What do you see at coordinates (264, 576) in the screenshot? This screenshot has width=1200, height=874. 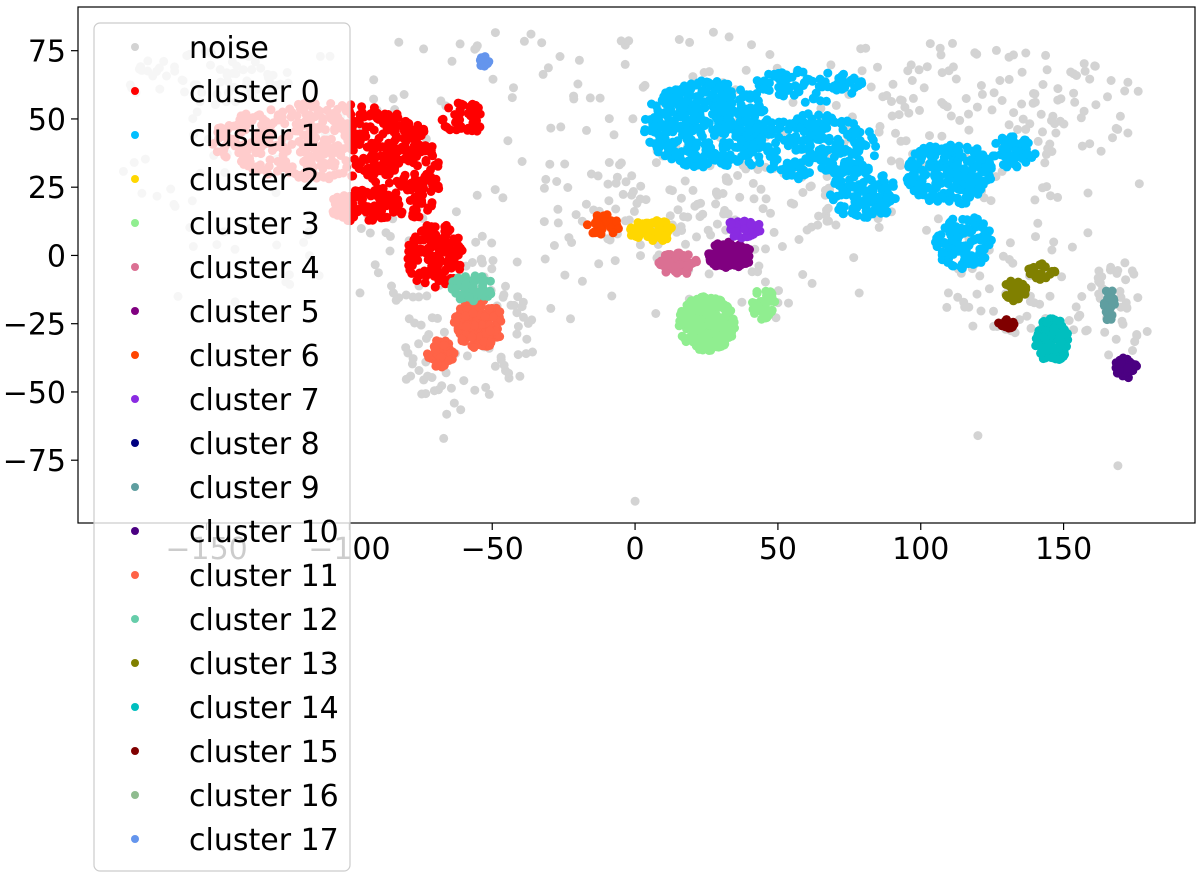 I see `legend-label: cluster 11` at bounding box center [264, 576].